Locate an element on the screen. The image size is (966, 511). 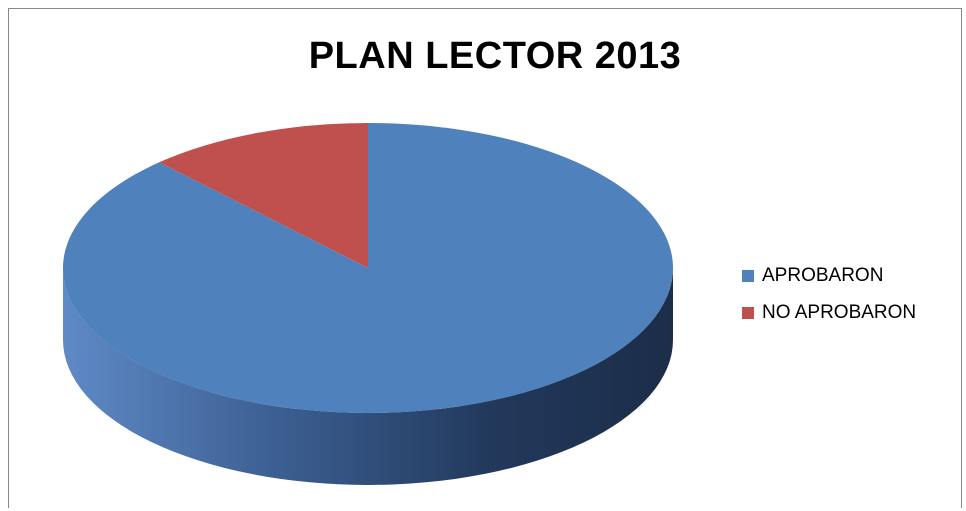
legend-item: APROBARON is located at coordinates (812, 276).